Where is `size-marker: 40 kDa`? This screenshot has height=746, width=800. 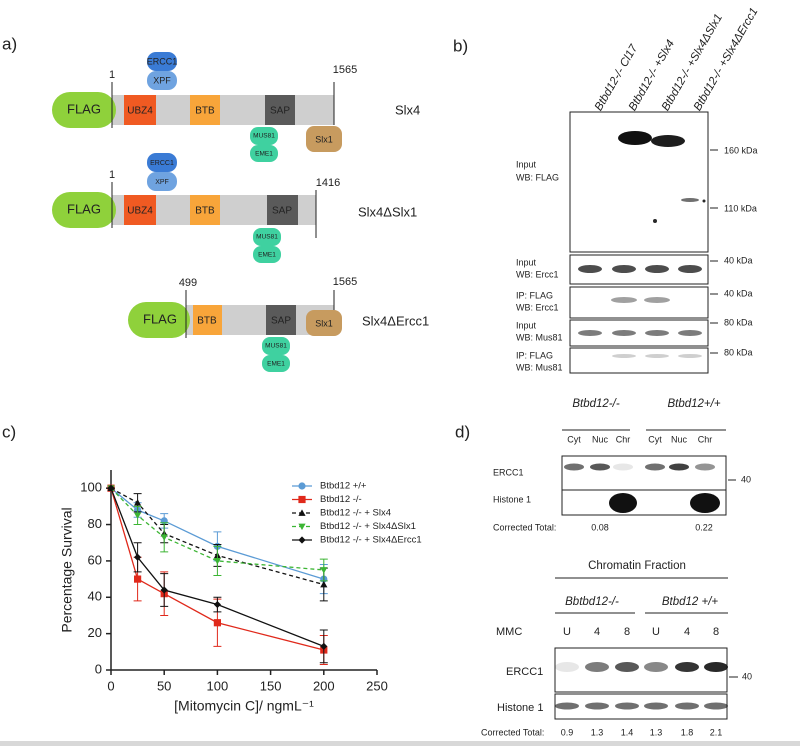
size-marker: 40 kDa is located at coordinates (738, 293).